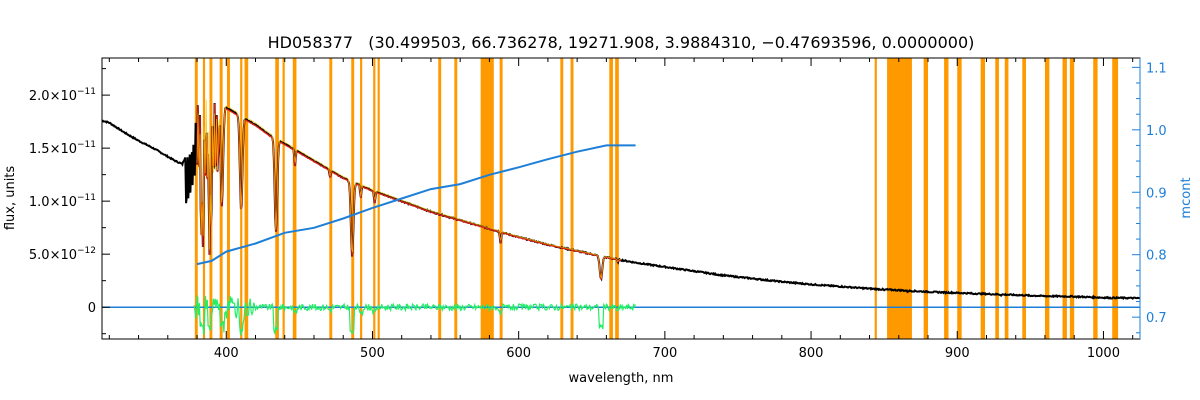 The image size is (1200, 400). What do you see at coordinates (621, 378) in the screenshot?
I see `x-axis-label: wavelength, nm` at bounding box center [621, 378].